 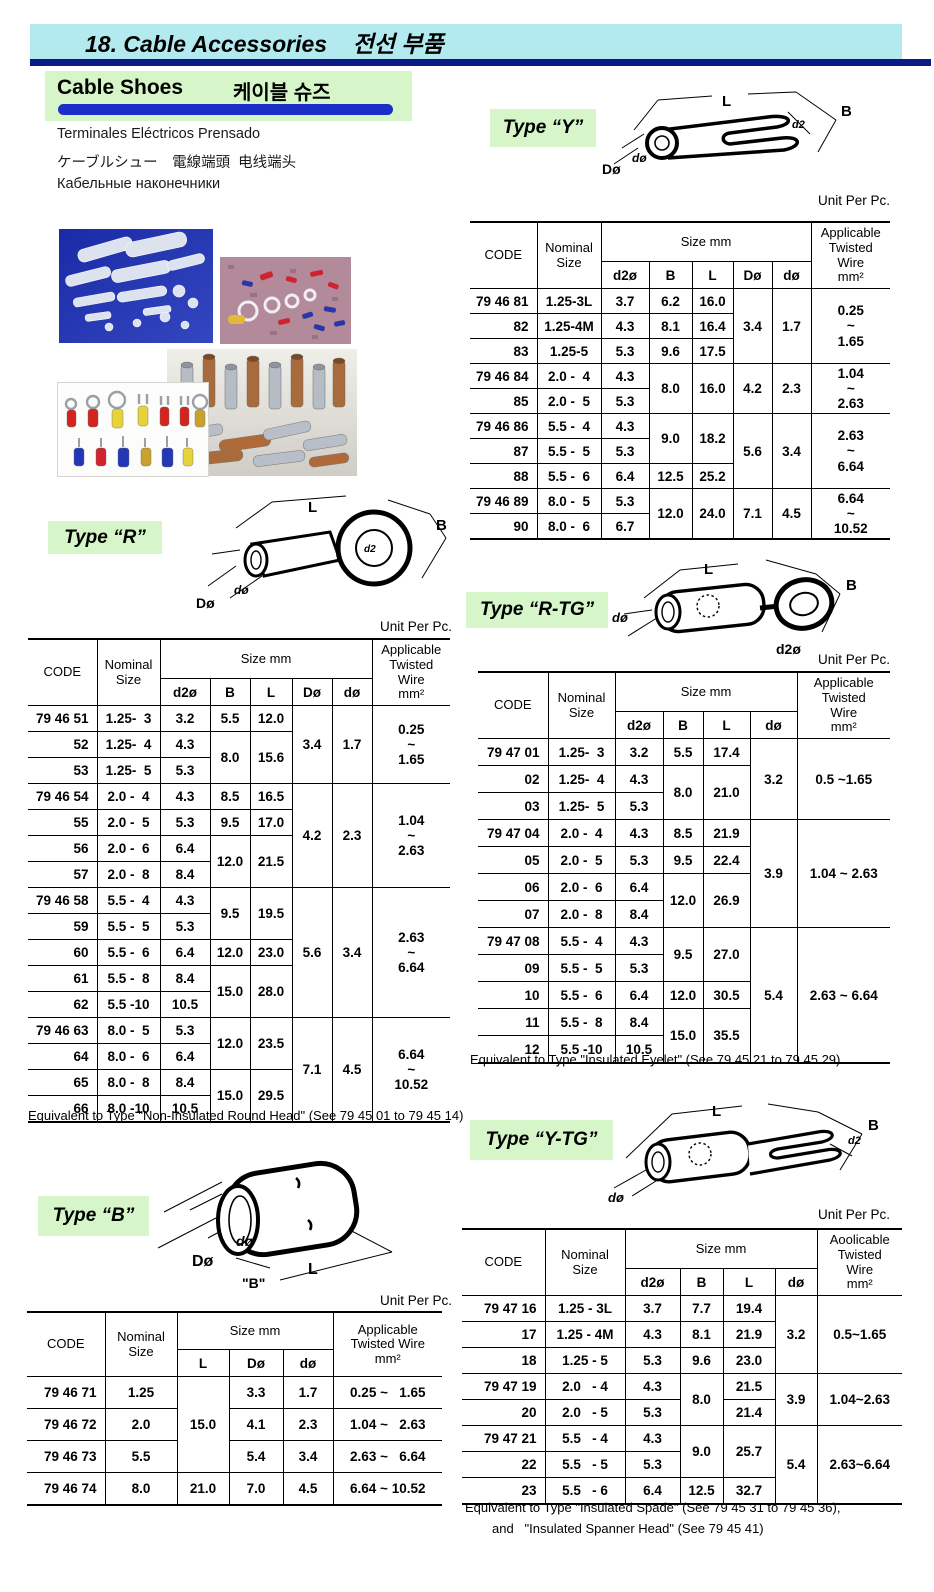 I want to click on table-row: 90 8.0 - 6 6.7, so click(x=680, y=526).